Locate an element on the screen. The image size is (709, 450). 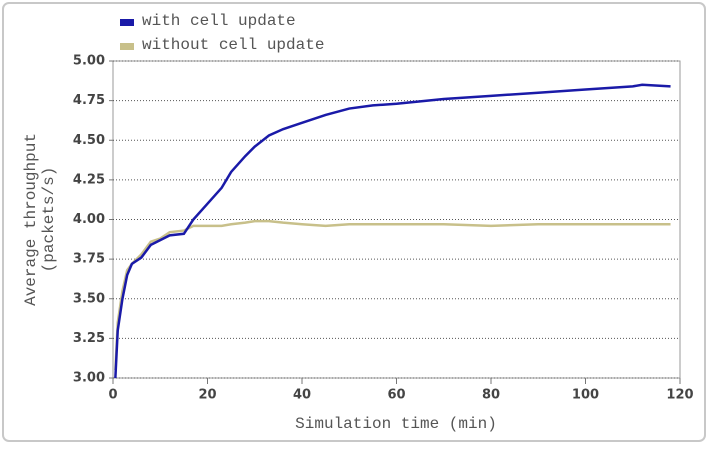
y-tick-label: 5.00 is located at coordinates (89, 61).